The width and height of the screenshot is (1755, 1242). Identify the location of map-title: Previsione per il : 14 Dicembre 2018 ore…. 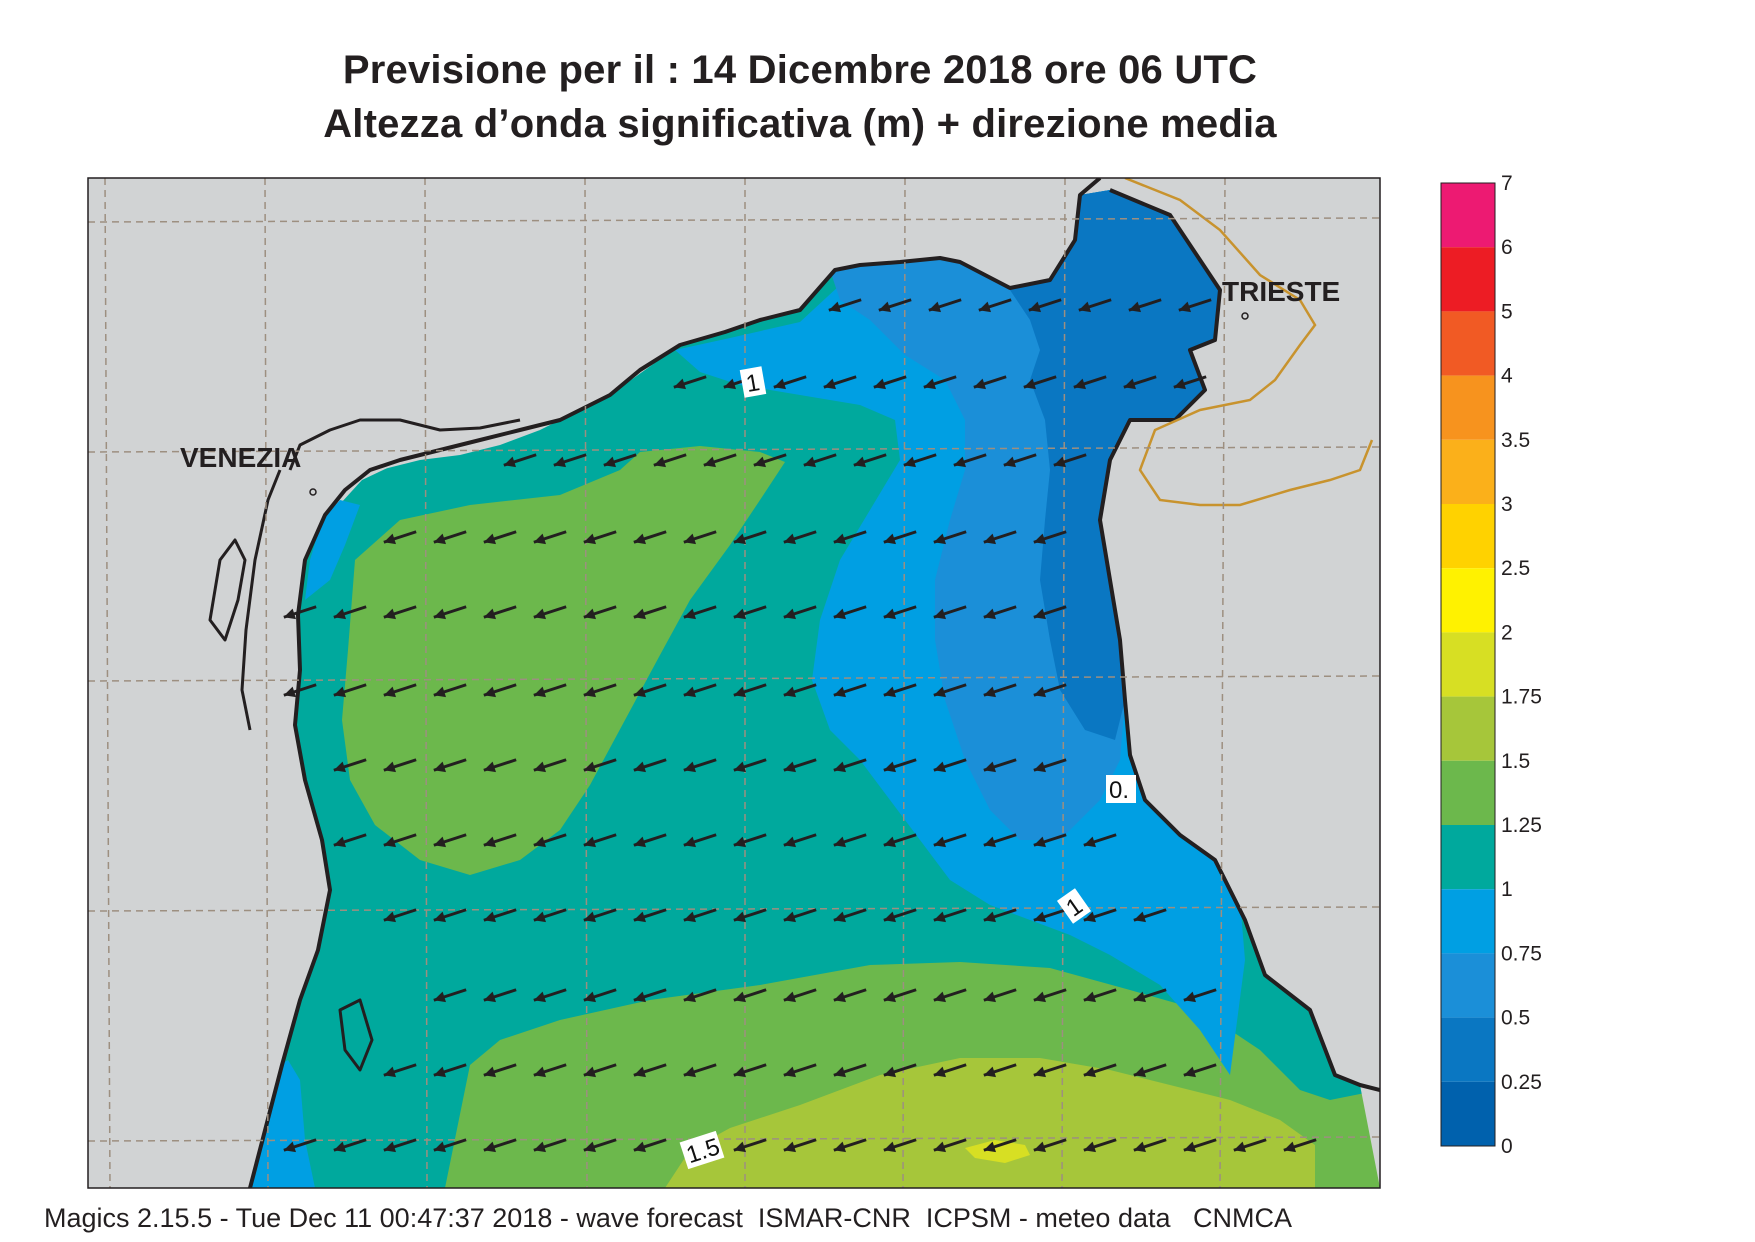
(800, 70).